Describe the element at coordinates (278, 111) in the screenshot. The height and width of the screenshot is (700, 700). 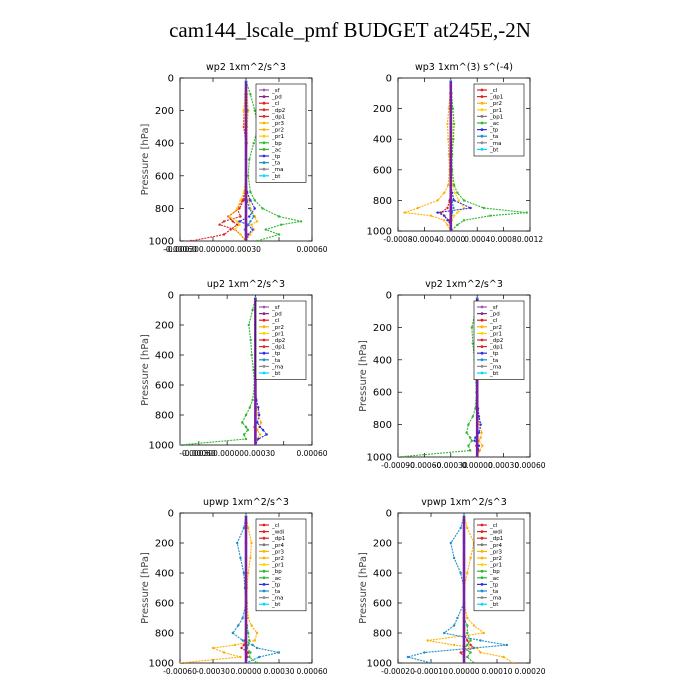
I see `legend-label: _dp2` at that location.